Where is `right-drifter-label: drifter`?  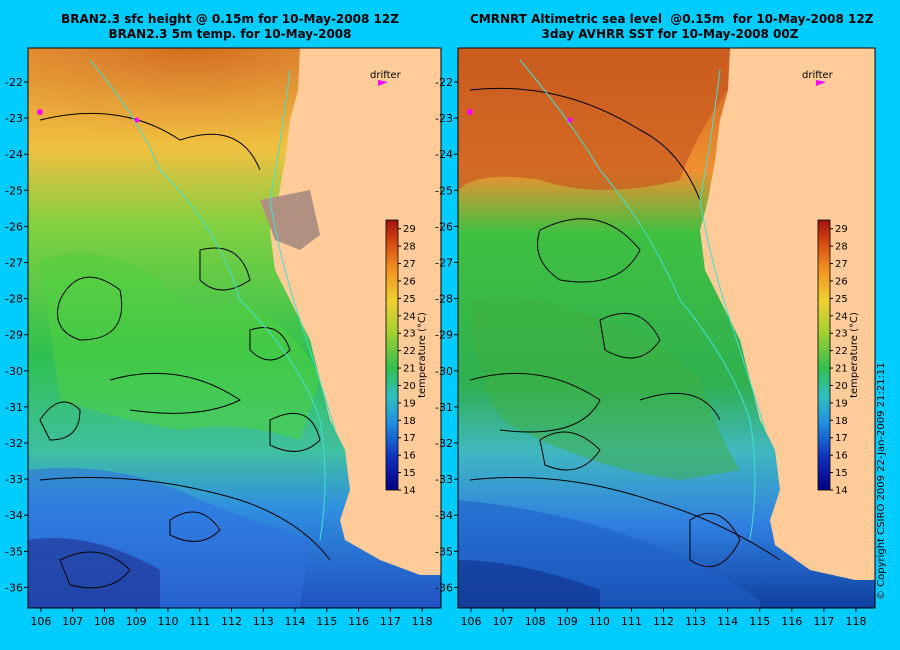
right-drifter-label: drifter is located at coordinates (818, 75).